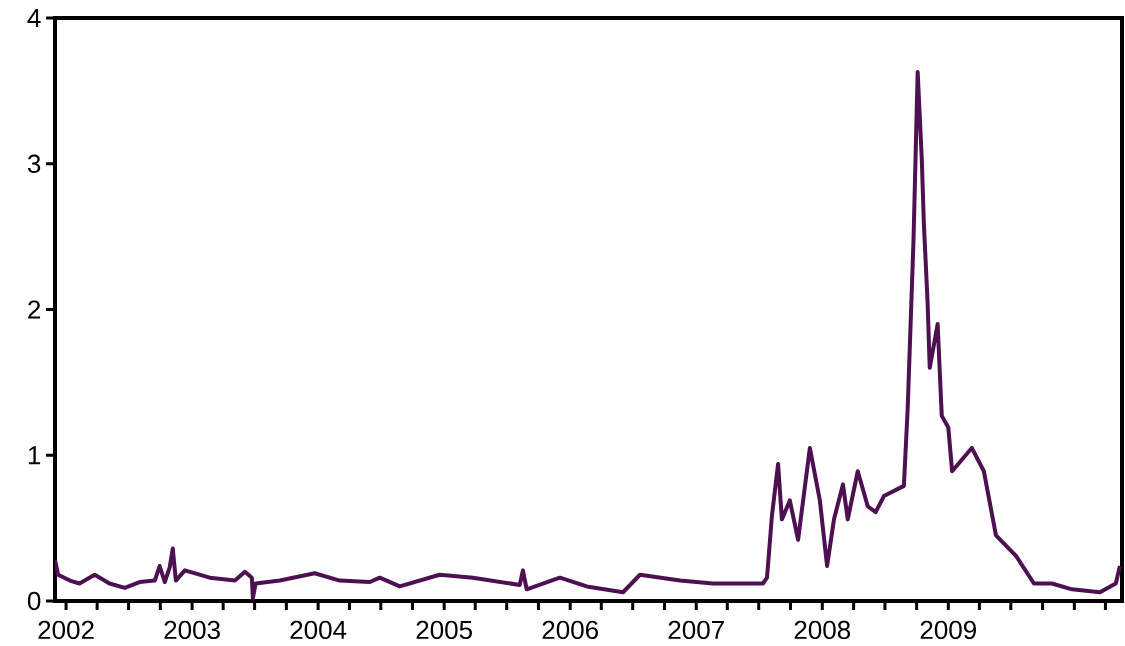  Describe the element at coordinates (318, 630) in the screenshot. I see `x-tick-label: 2004` at that location.